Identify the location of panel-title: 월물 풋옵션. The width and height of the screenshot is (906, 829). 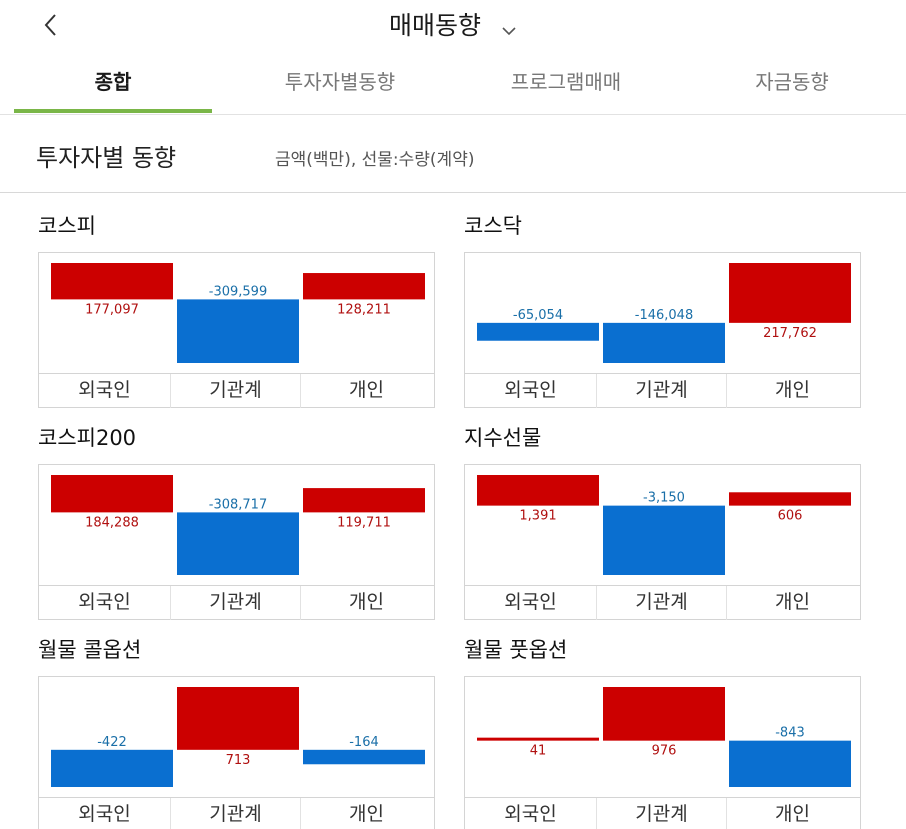
(516, 650).